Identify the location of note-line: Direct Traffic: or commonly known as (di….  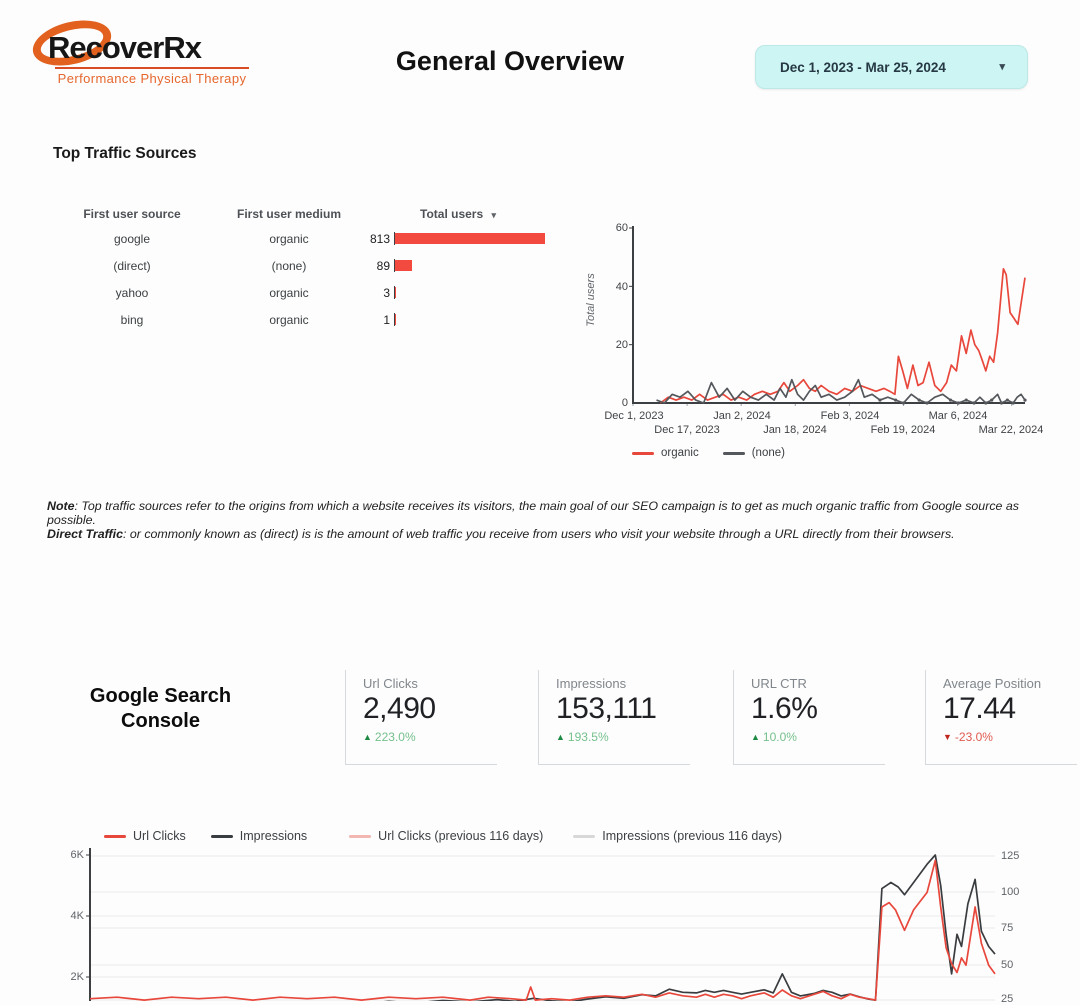
(501, 534).